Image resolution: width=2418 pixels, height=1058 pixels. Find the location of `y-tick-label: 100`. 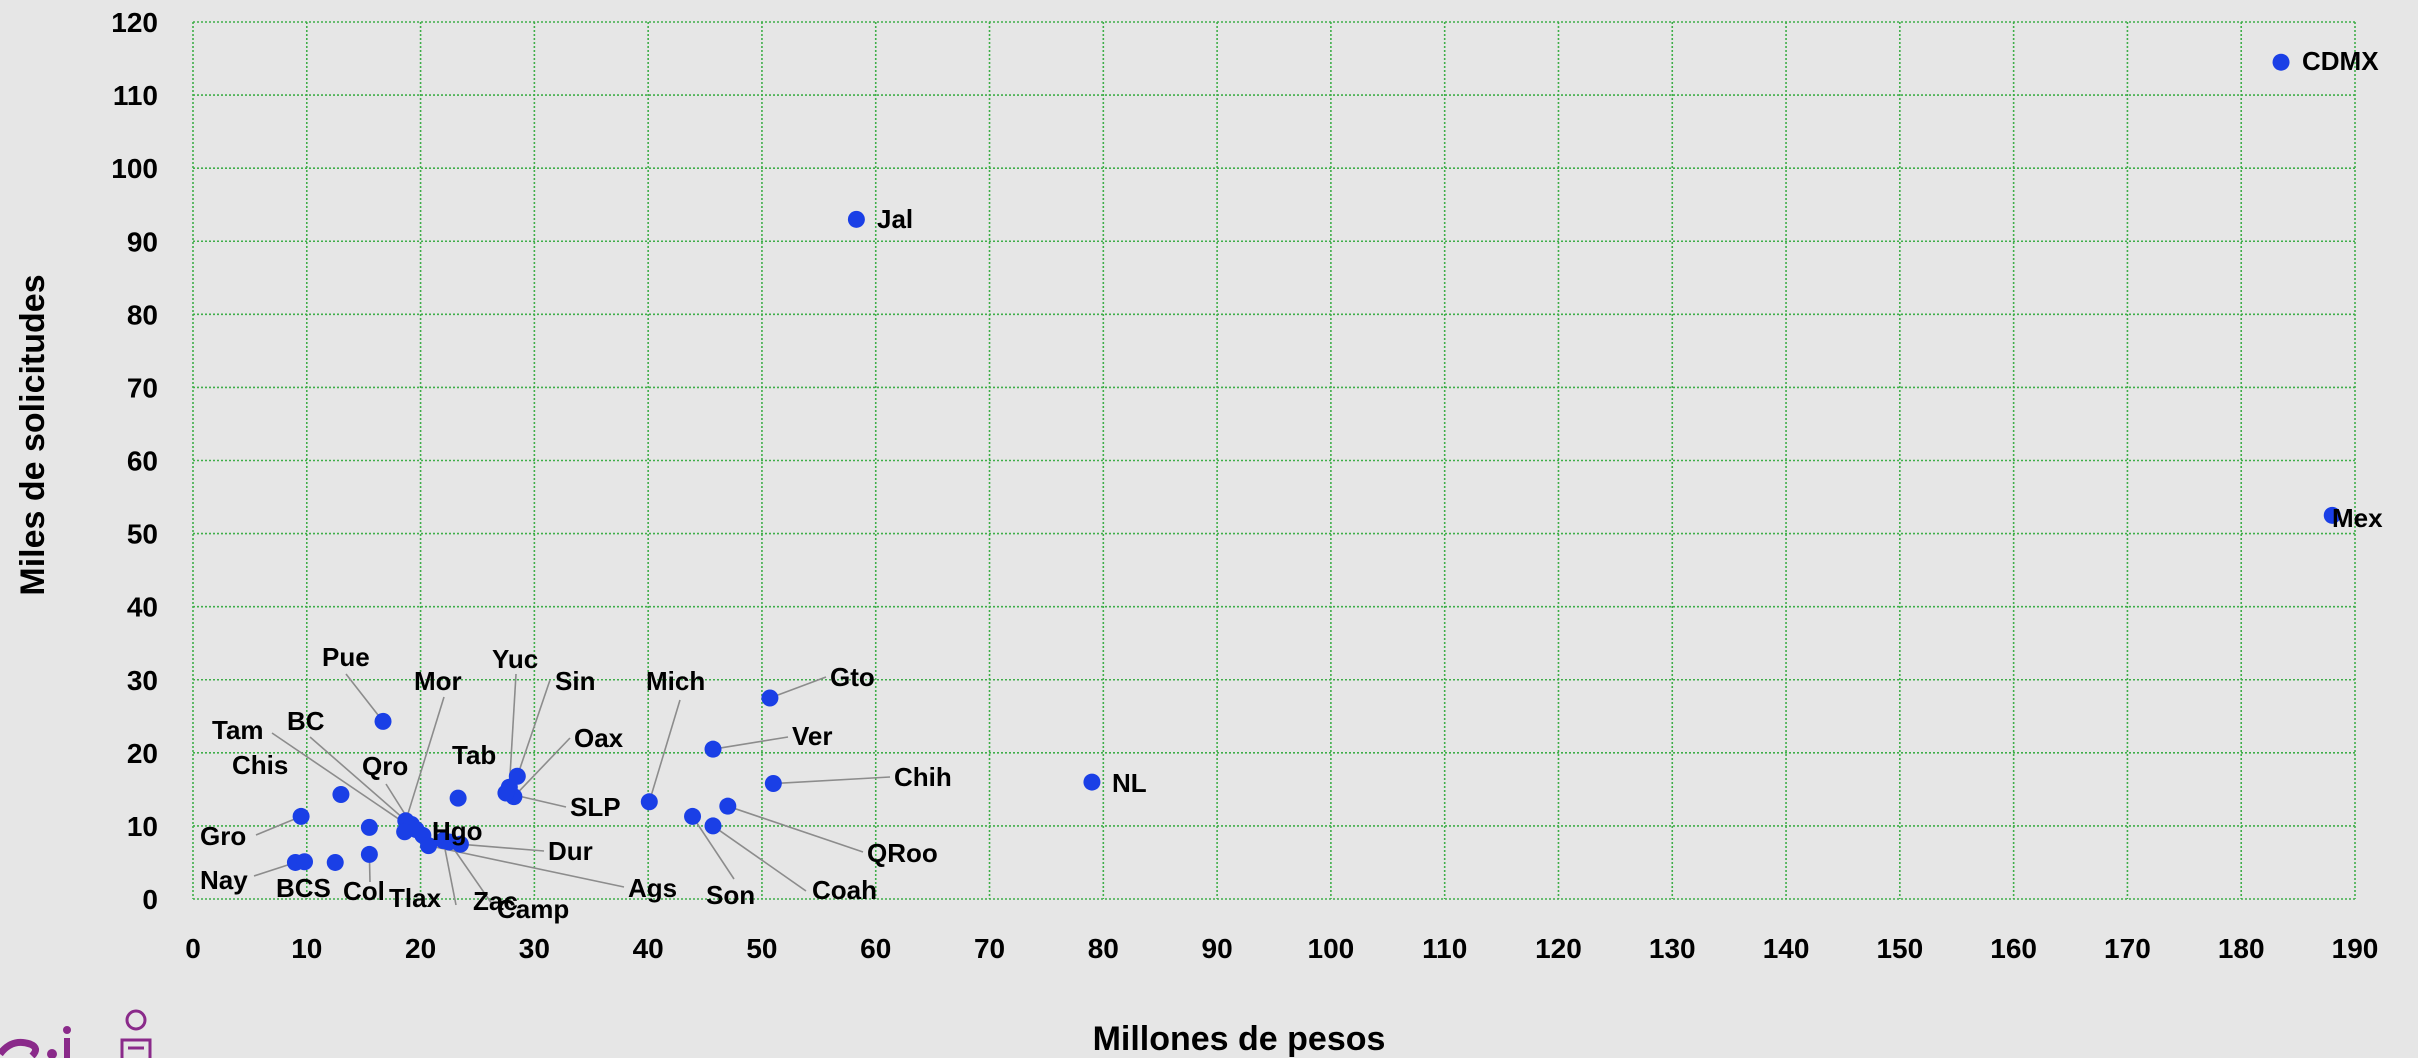

y-tick-label: 100 is located at coordinates (134, 168).